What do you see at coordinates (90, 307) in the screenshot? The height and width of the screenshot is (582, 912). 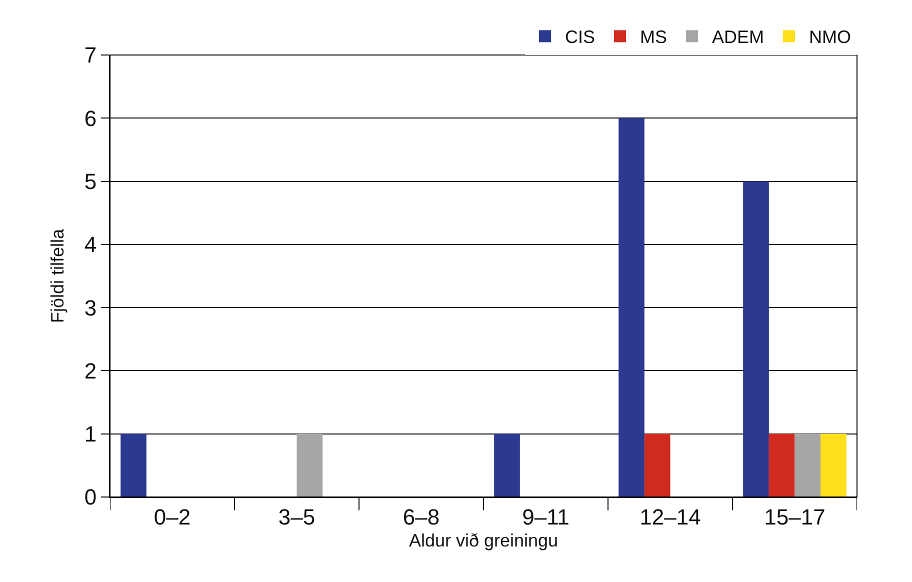 I see `y-tick-label: 3` at bounding box center [90, 307].